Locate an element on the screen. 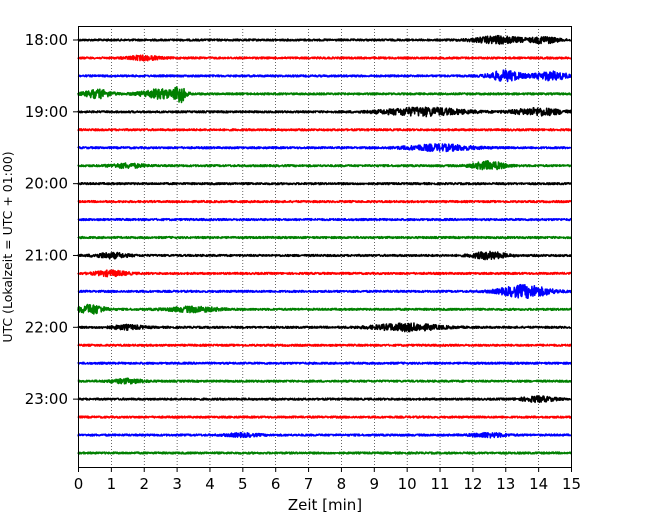 The image size is (650, 520). y-tick-label: 19:00 is located at coordinates (46, 112).